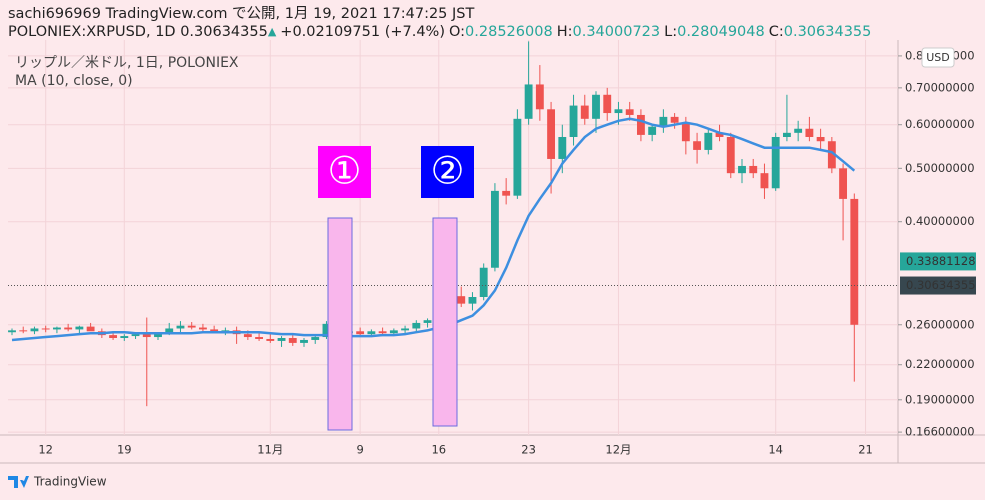  What do you see at coordinates (940, 399) in the screenshot?
I see `y-tick-label: 0.19000000` at bounding box center [940, 399].